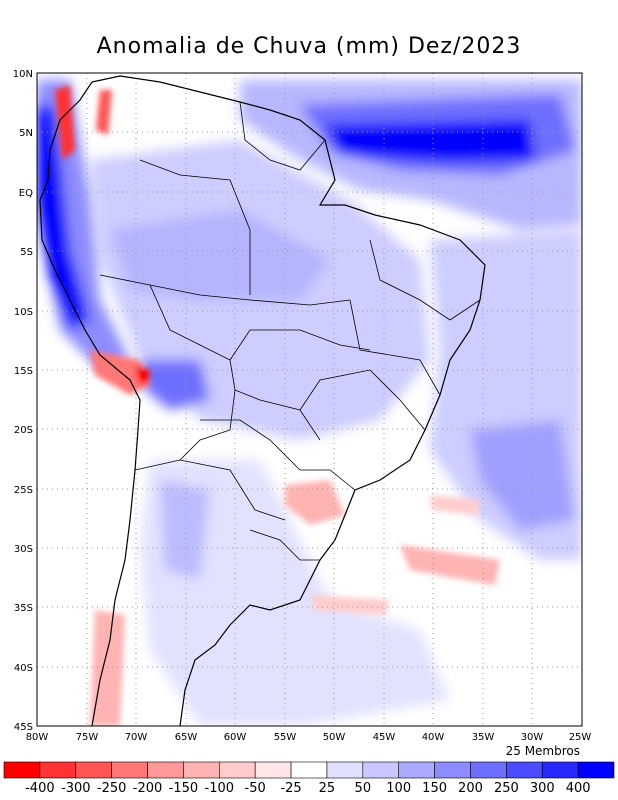  What do you see at coordinates (23, 668) in the screenshot?
I see `lat-label: 40S` at bounding box center [23, 668].